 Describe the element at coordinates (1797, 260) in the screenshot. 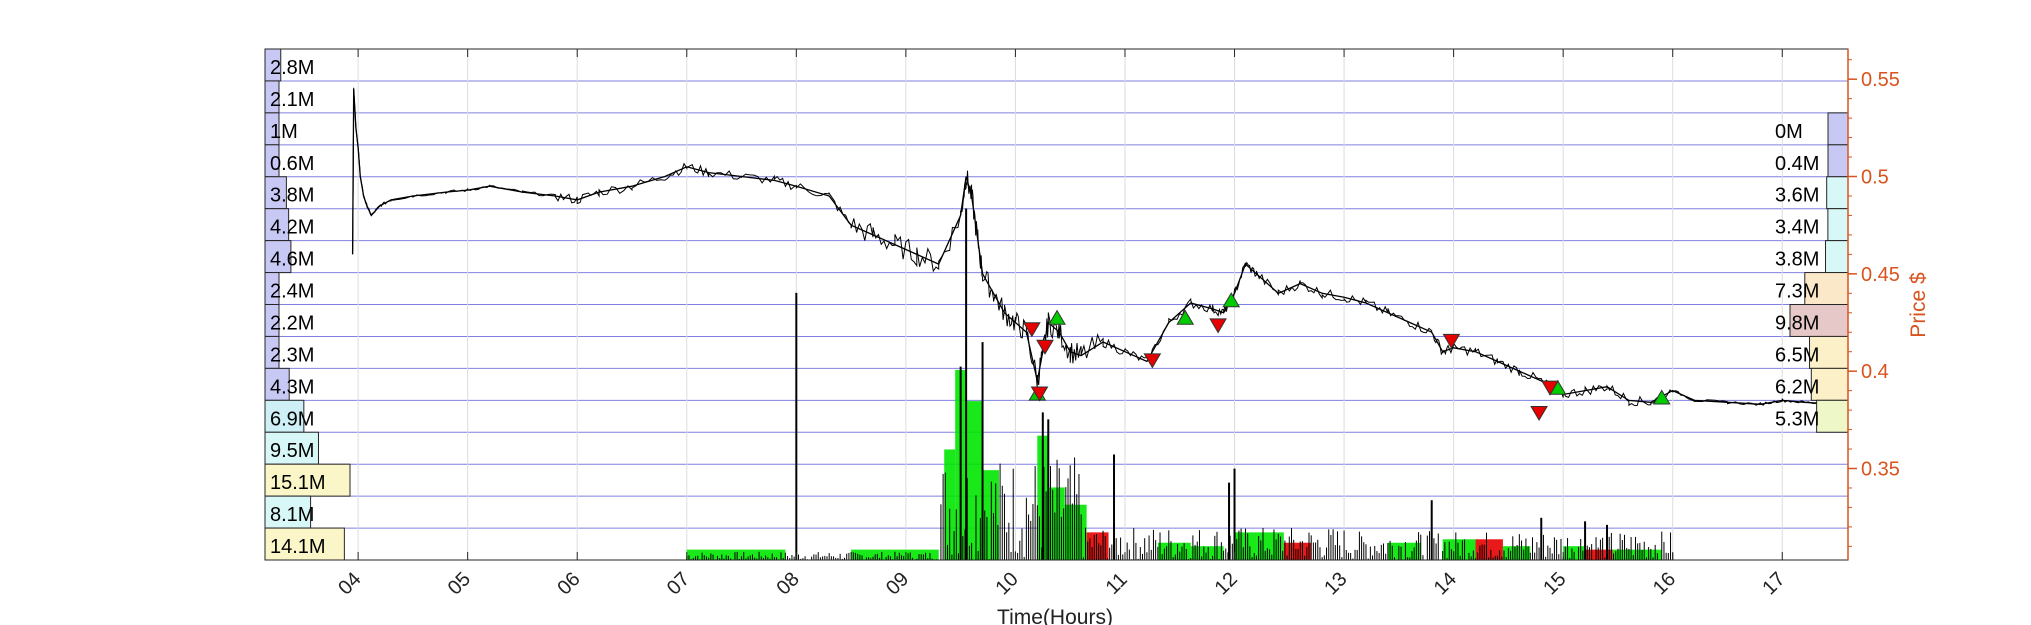

I see `volume-profile-right-label: 3.8M` at that location.